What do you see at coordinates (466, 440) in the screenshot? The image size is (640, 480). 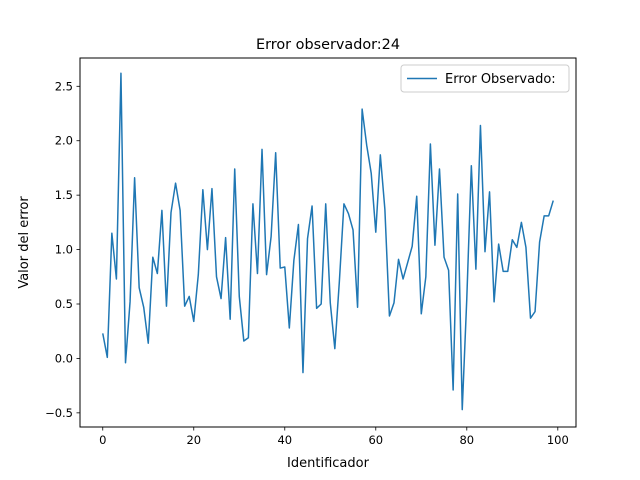 I see `x-tick-label: 80` at bounding box center [466, 440].